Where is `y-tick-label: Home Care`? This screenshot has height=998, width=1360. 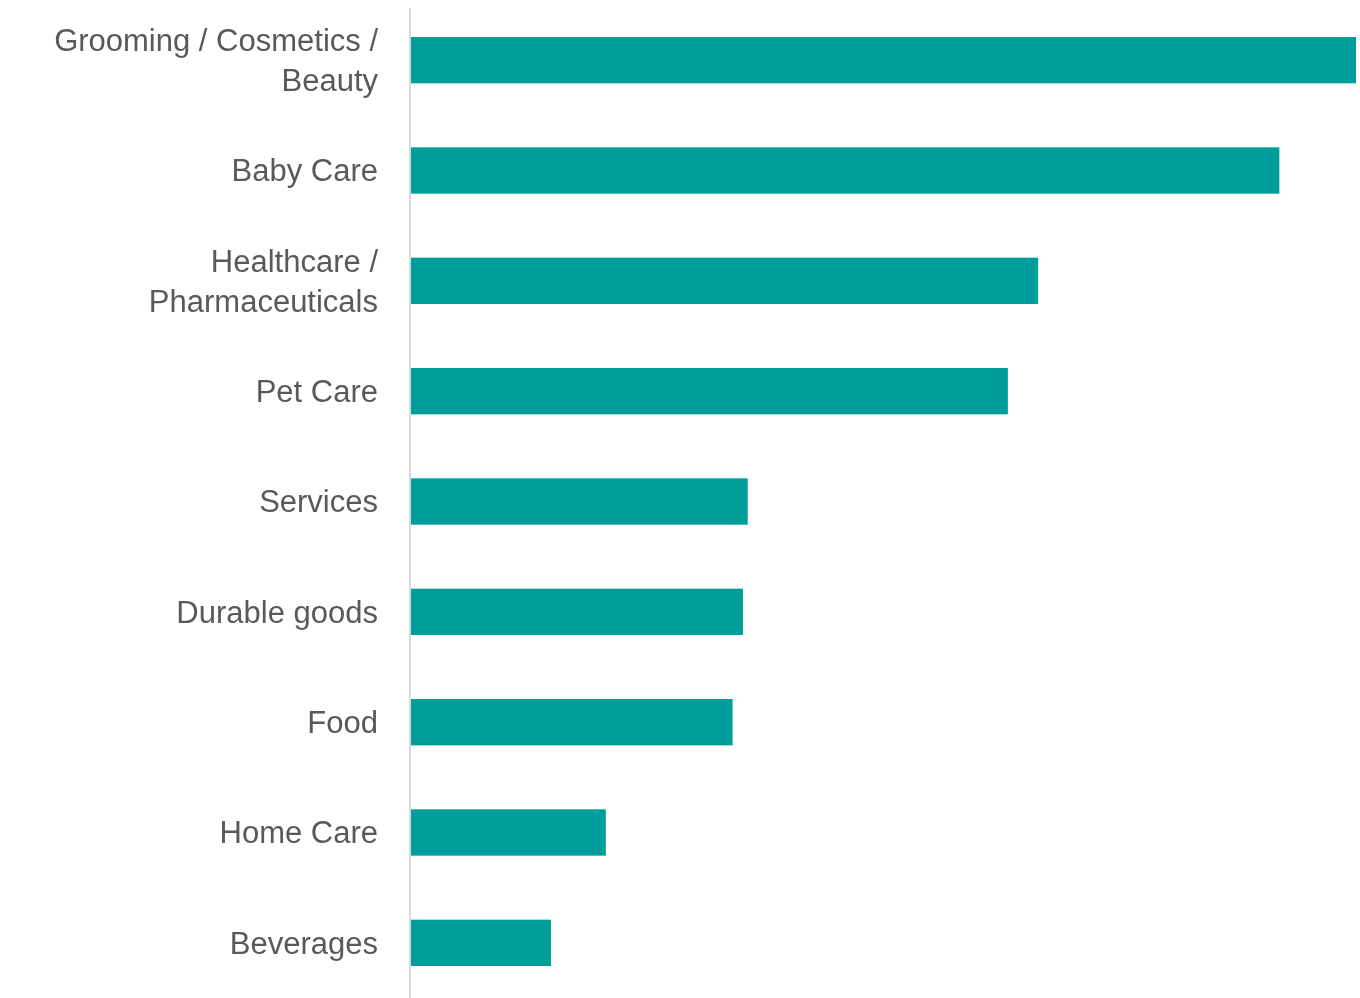 y-tick-label: Home Care is located at coordinates (298, 833).